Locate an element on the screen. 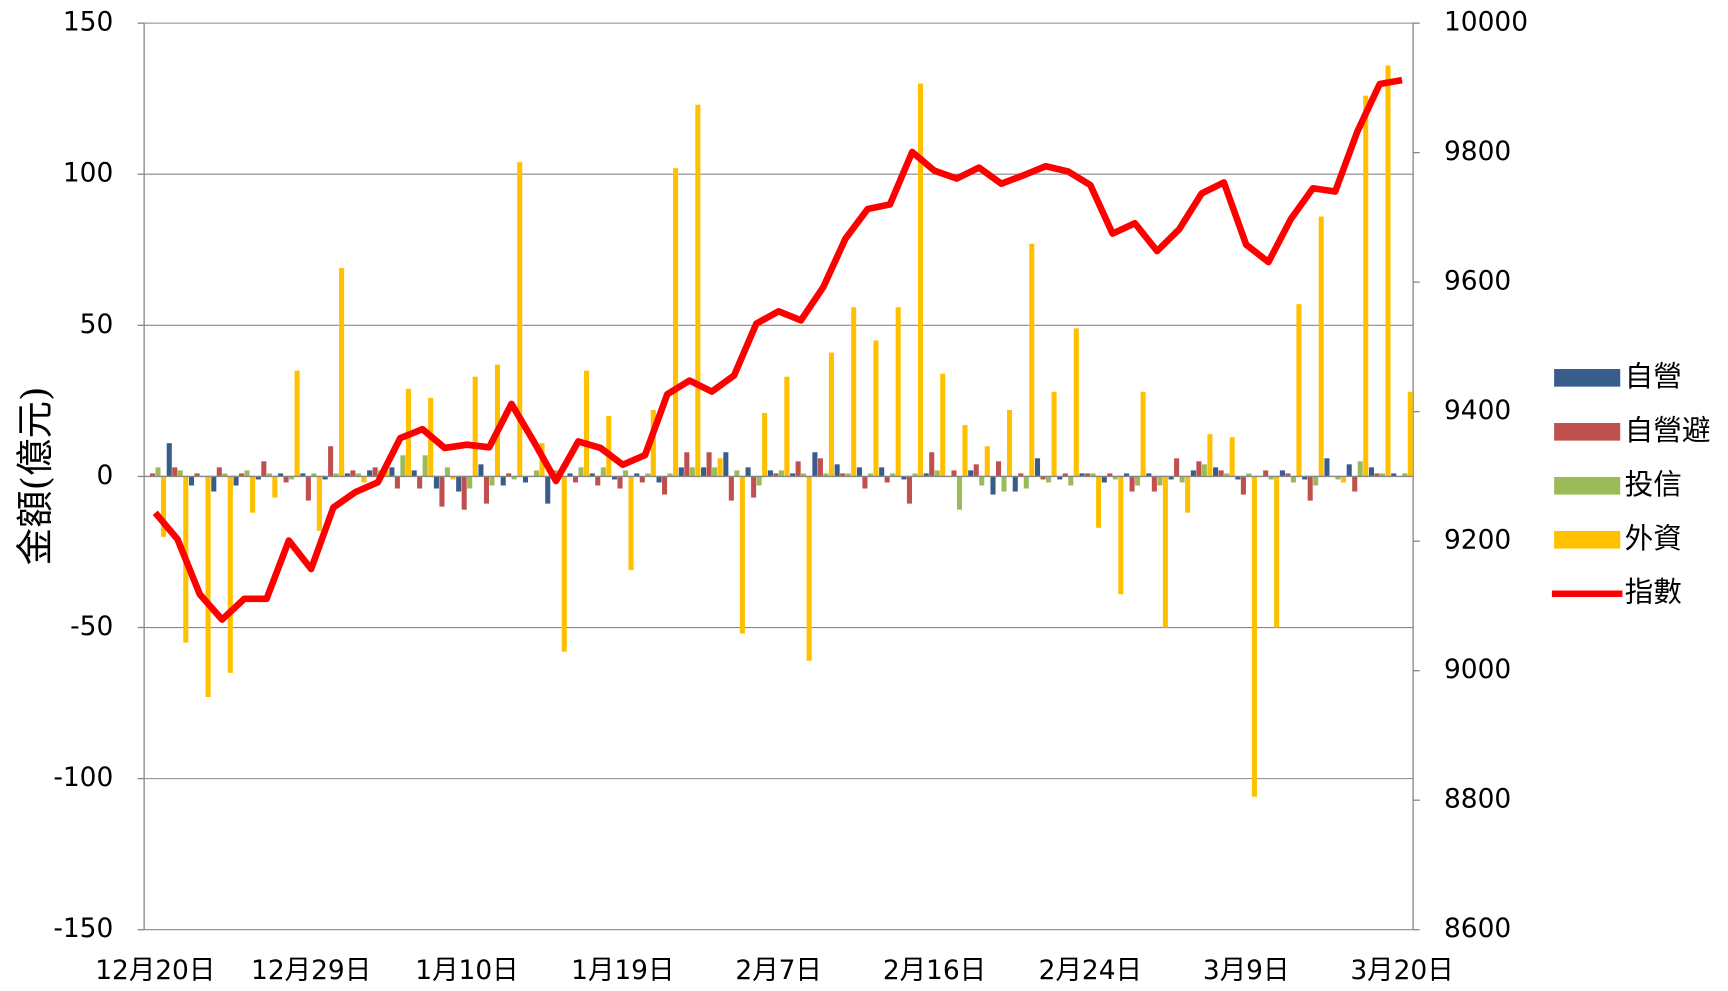  legend-label: 指數 is located at coordinates (1653, 592).